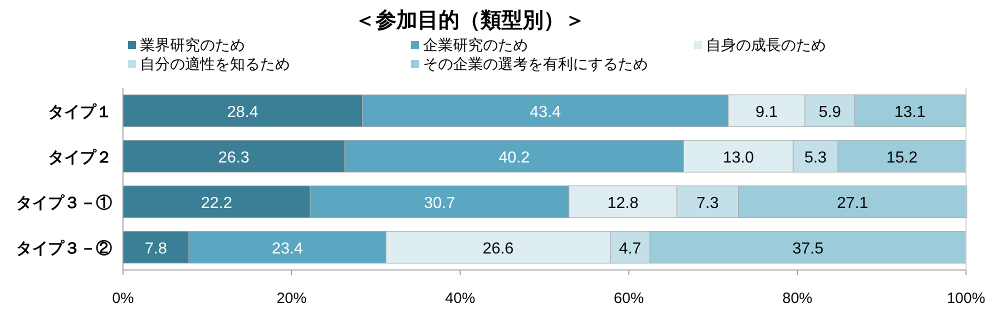 Image resolution: width=999 pixels, height=315 pixels. What do you see at coordinates (852, 203) in the screenshot?
I see `data-label: 27.1` at bounding box center [852, 203].